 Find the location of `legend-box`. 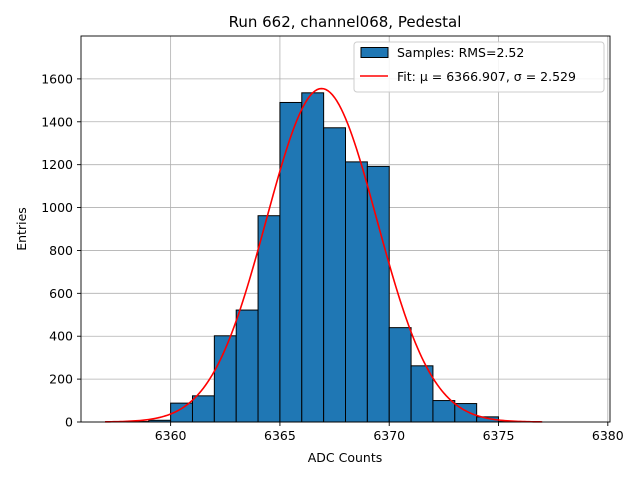

legend-box is located at coordinates (479, 67).